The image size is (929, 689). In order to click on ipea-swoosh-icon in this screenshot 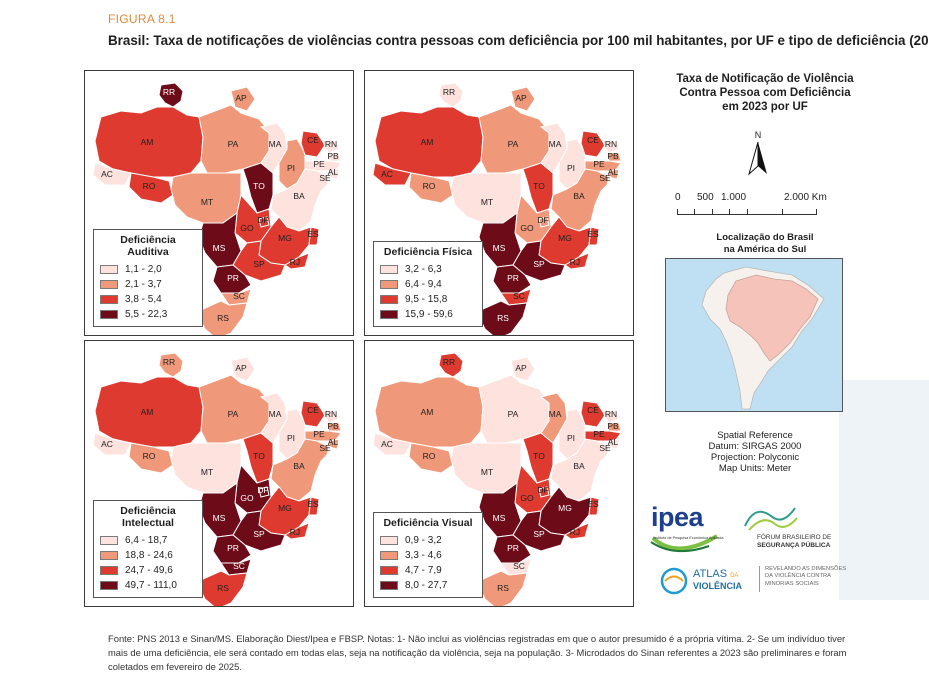, I will do `click(684, 543)`.